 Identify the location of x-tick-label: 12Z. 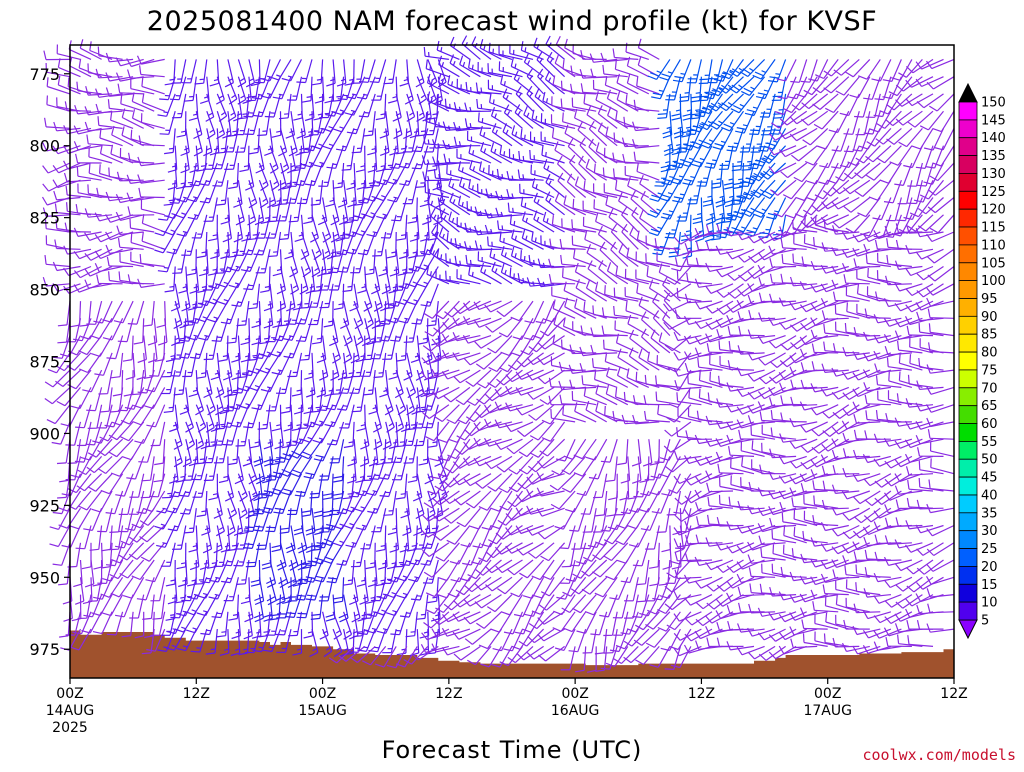
(701, 694).